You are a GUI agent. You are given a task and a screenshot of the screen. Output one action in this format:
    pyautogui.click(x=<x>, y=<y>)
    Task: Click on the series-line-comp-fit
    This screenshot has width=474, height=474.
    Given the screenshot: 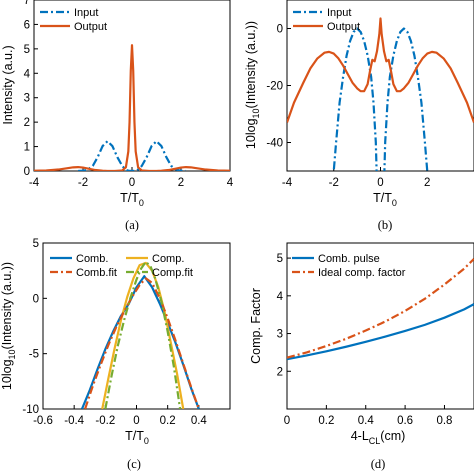 What is the action you would take?
    pyautogui.click(x=143, y=334)
    